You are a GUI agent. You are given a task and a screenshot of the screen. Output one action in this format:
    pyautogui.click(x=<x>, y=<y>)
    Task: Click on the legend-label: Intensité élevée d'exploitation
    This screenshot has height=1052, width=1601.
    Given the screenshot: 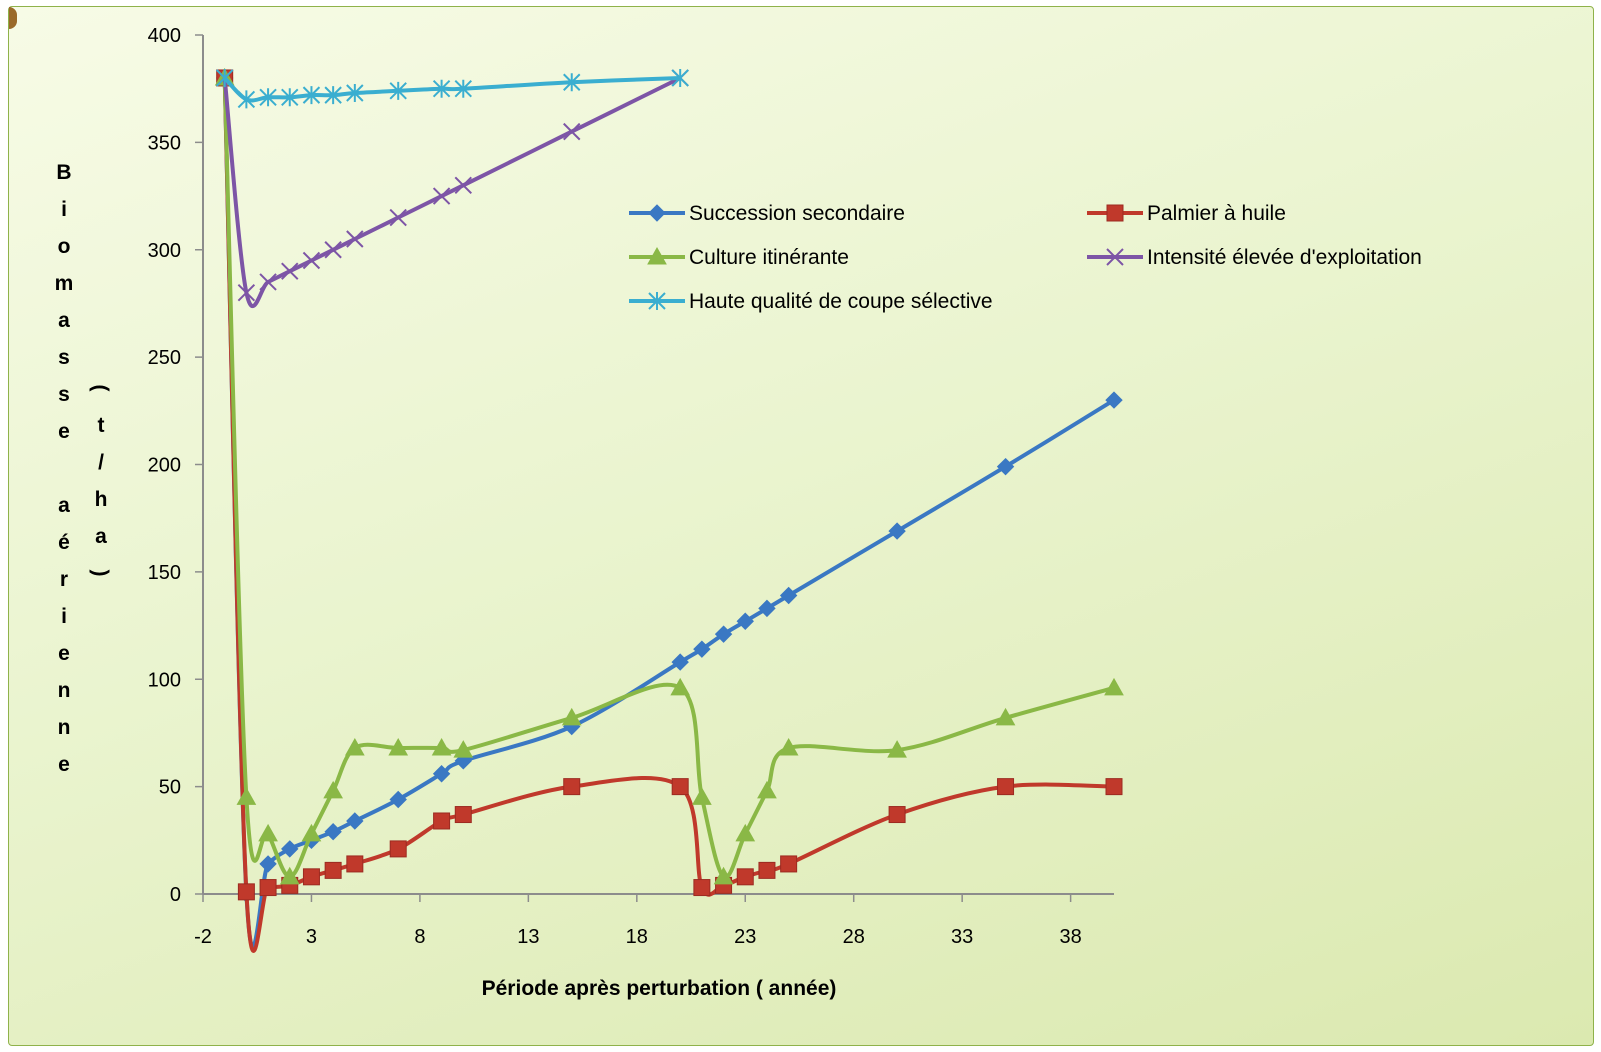 What is the action you would take?
    pyautogui.click(x=1284, y=257)
    